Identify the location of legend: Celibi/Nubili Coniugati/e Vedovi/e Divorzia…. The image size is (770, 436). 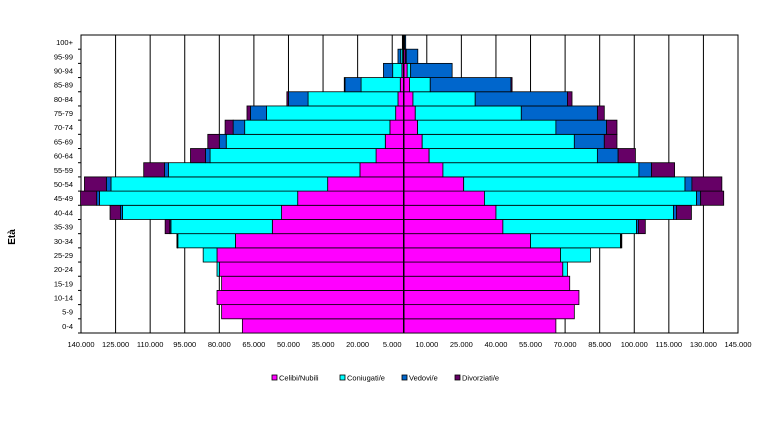
(385, 378).